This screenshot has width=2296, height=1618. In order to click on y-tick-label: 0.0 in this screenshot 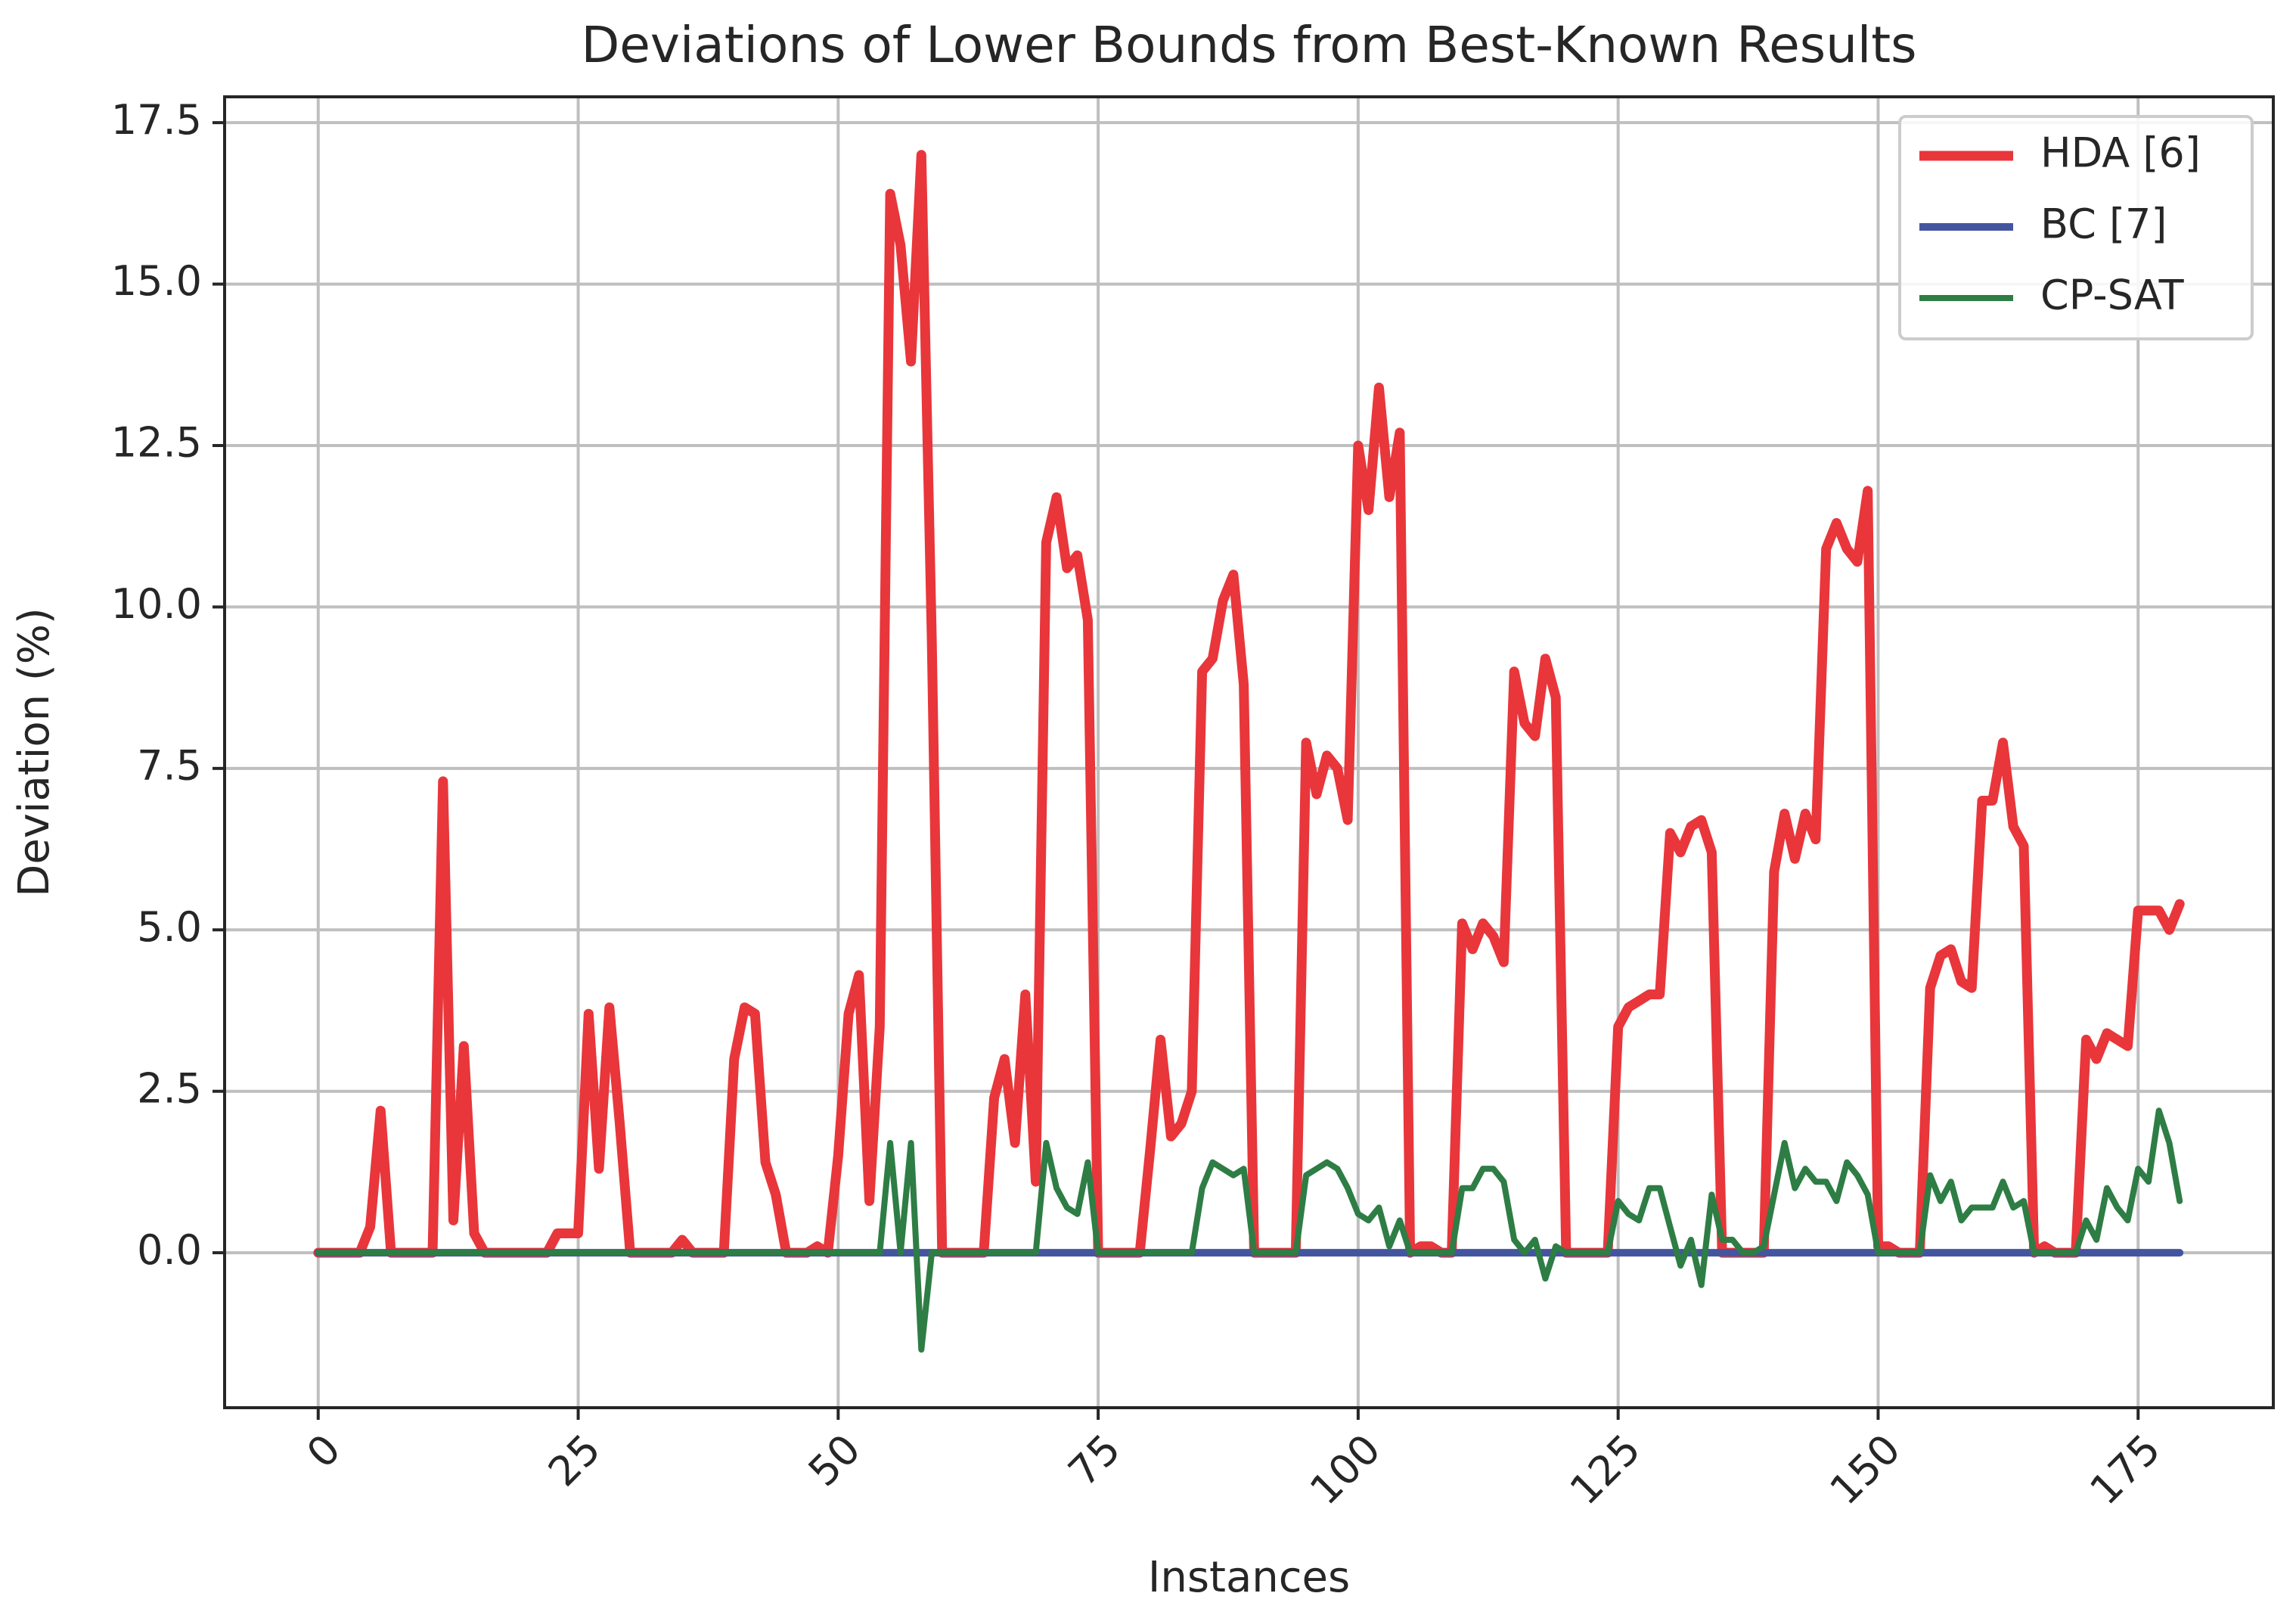, I will do `click(169, 1250)`.